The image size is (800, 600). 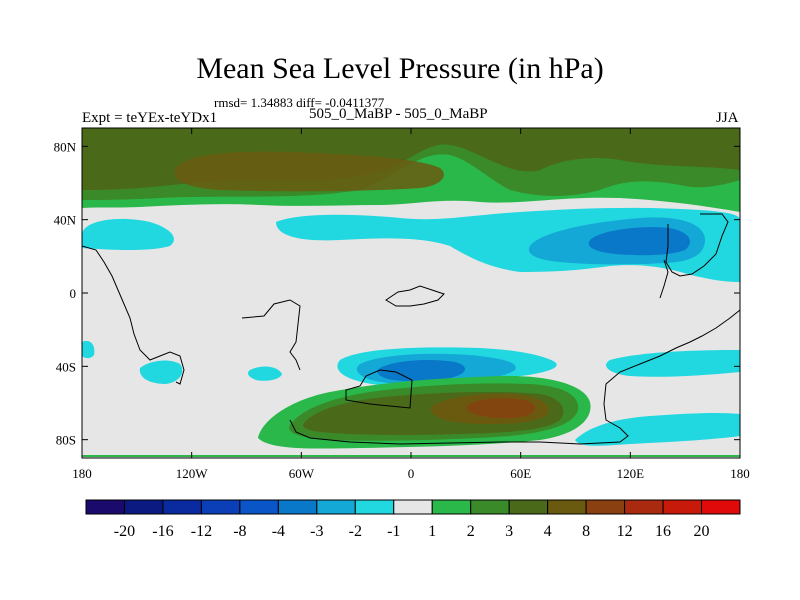 What do you see at coordinates (65, 220) in the screenshot?
I see `y-tick-label: 40N` at bounding box center [65, 220].